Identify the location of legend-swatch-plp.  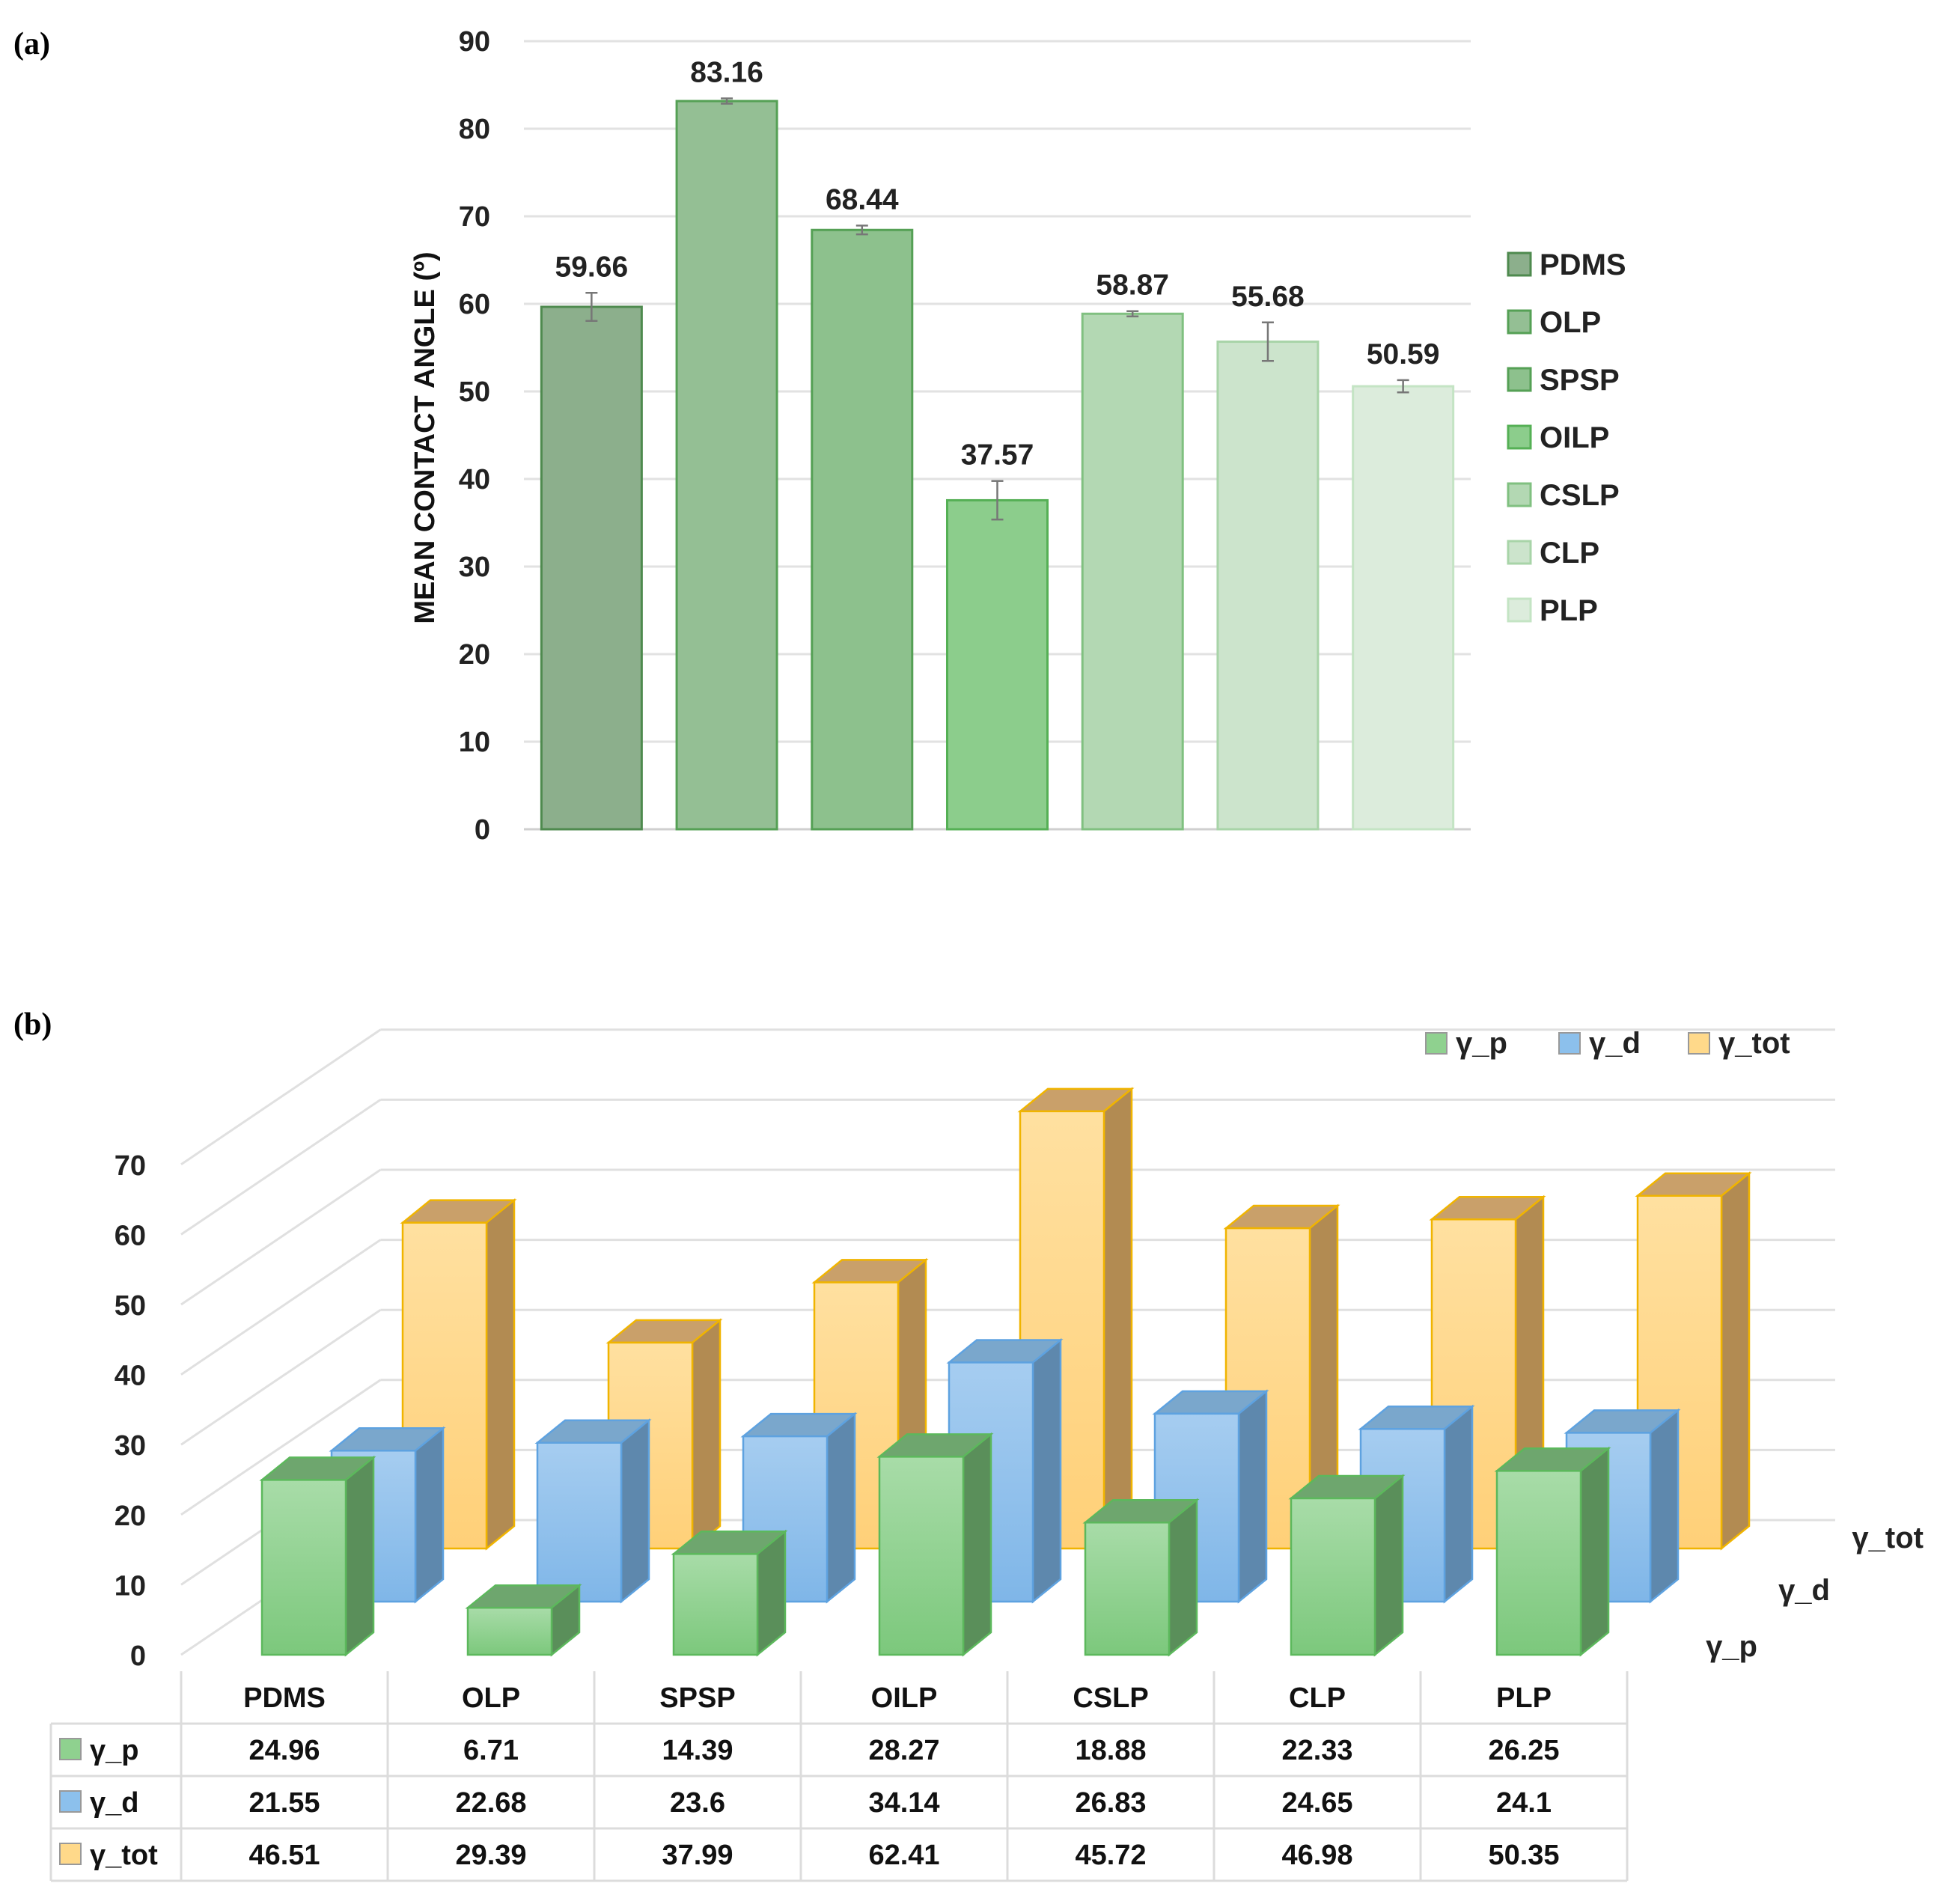
(1519, 610).